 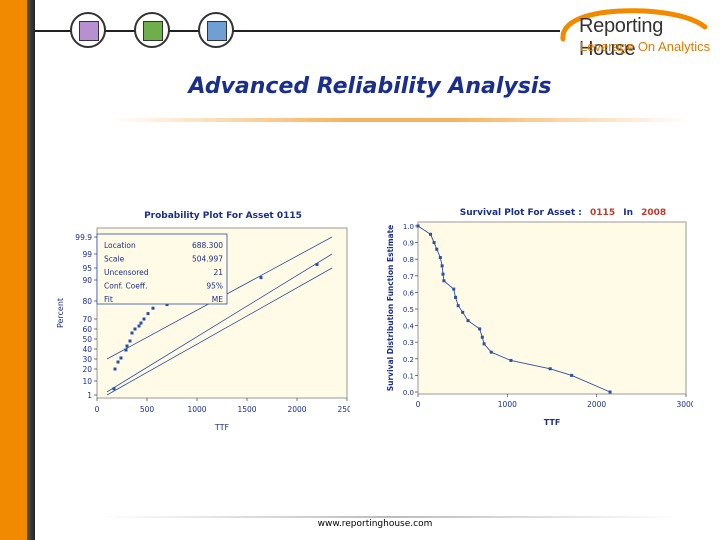 What do you see at coordinates (87, 280) in the screenshot?
I see `prob-y-tick-label: 90` at bounding box center [87, 280].